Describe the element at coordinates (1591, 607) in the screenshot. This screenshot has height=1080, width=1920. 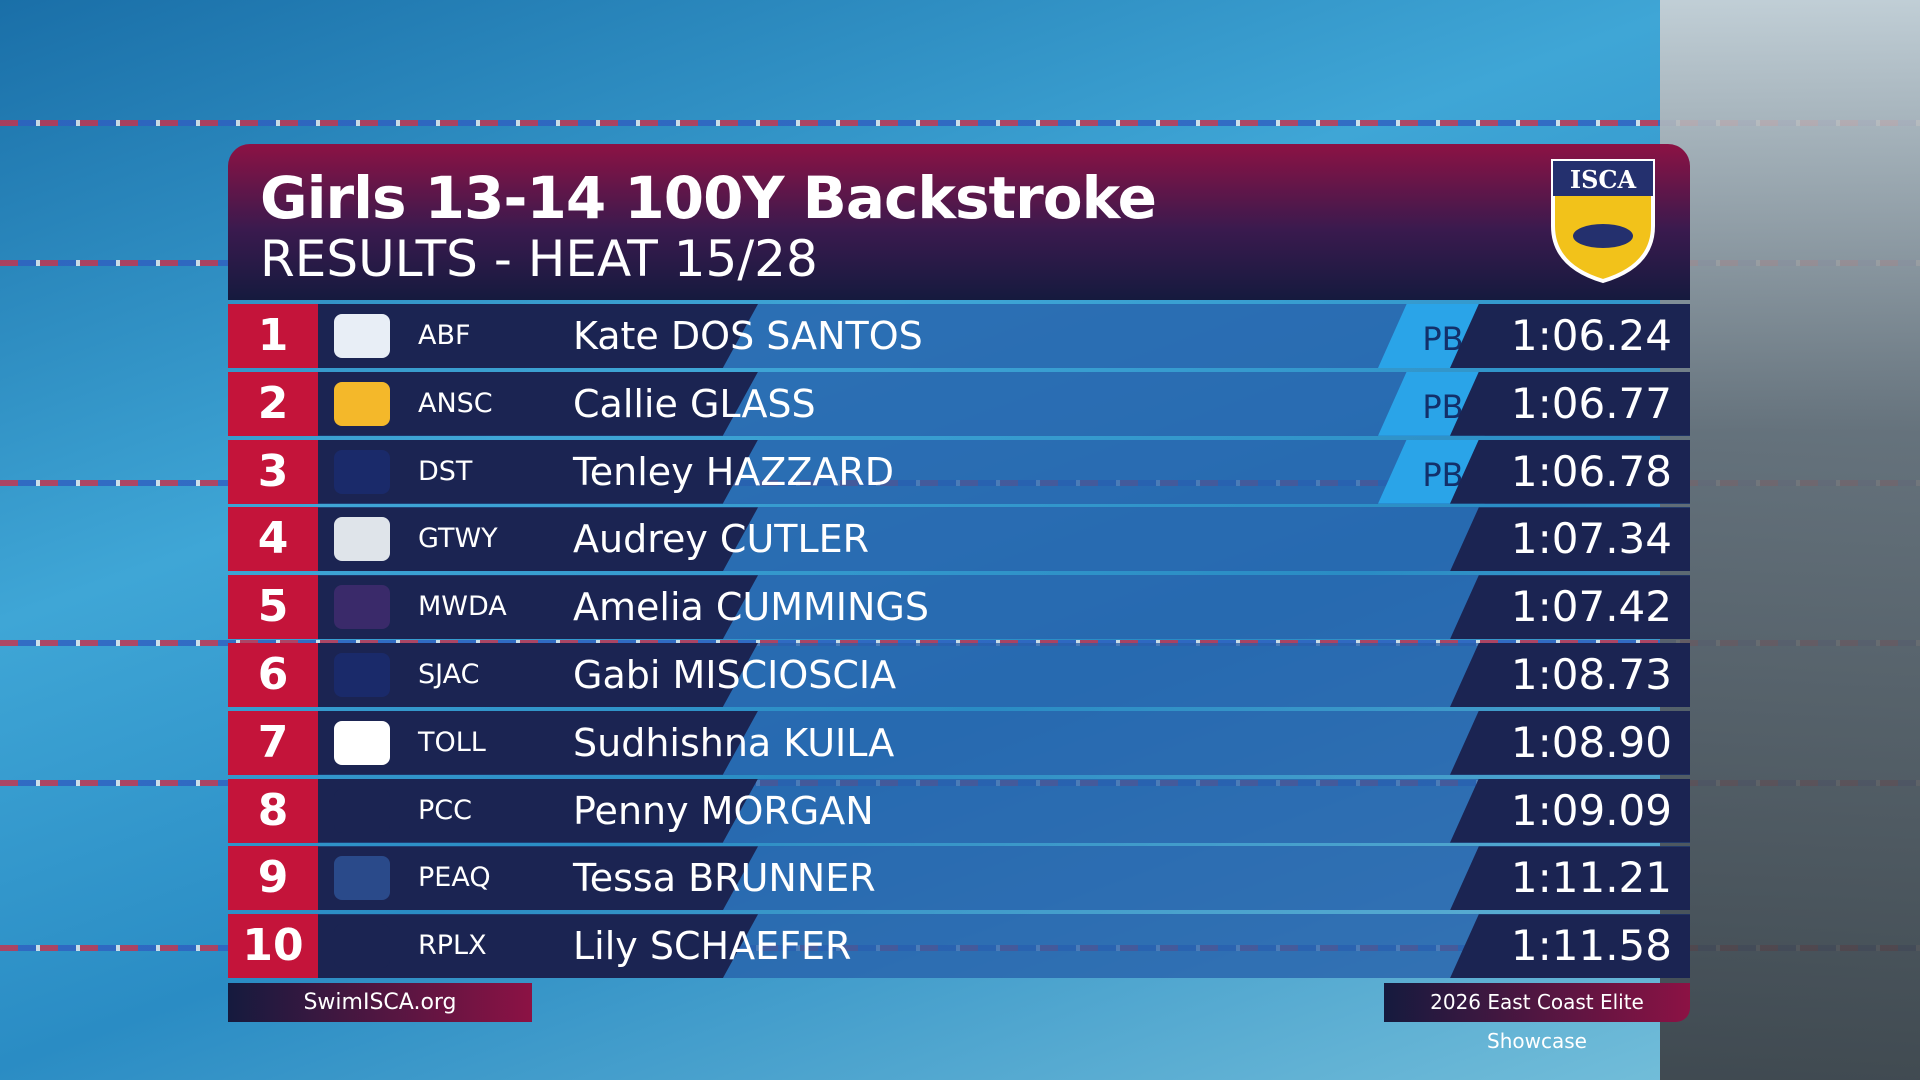
I see `swim-time: 1:07.42` at that location.